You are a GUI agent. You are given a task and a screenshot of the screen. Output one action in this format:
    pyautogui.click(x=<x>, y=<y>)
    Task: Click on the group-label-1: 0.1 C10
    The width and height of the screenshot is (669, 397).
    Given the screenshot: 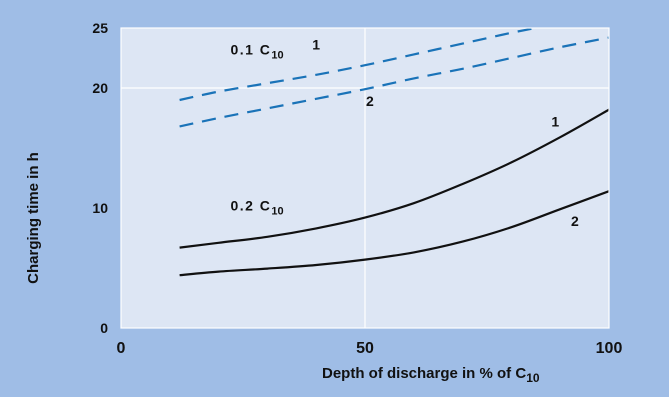 What is the action you would take?
    pyautogui.click(x=256, y=51)
    